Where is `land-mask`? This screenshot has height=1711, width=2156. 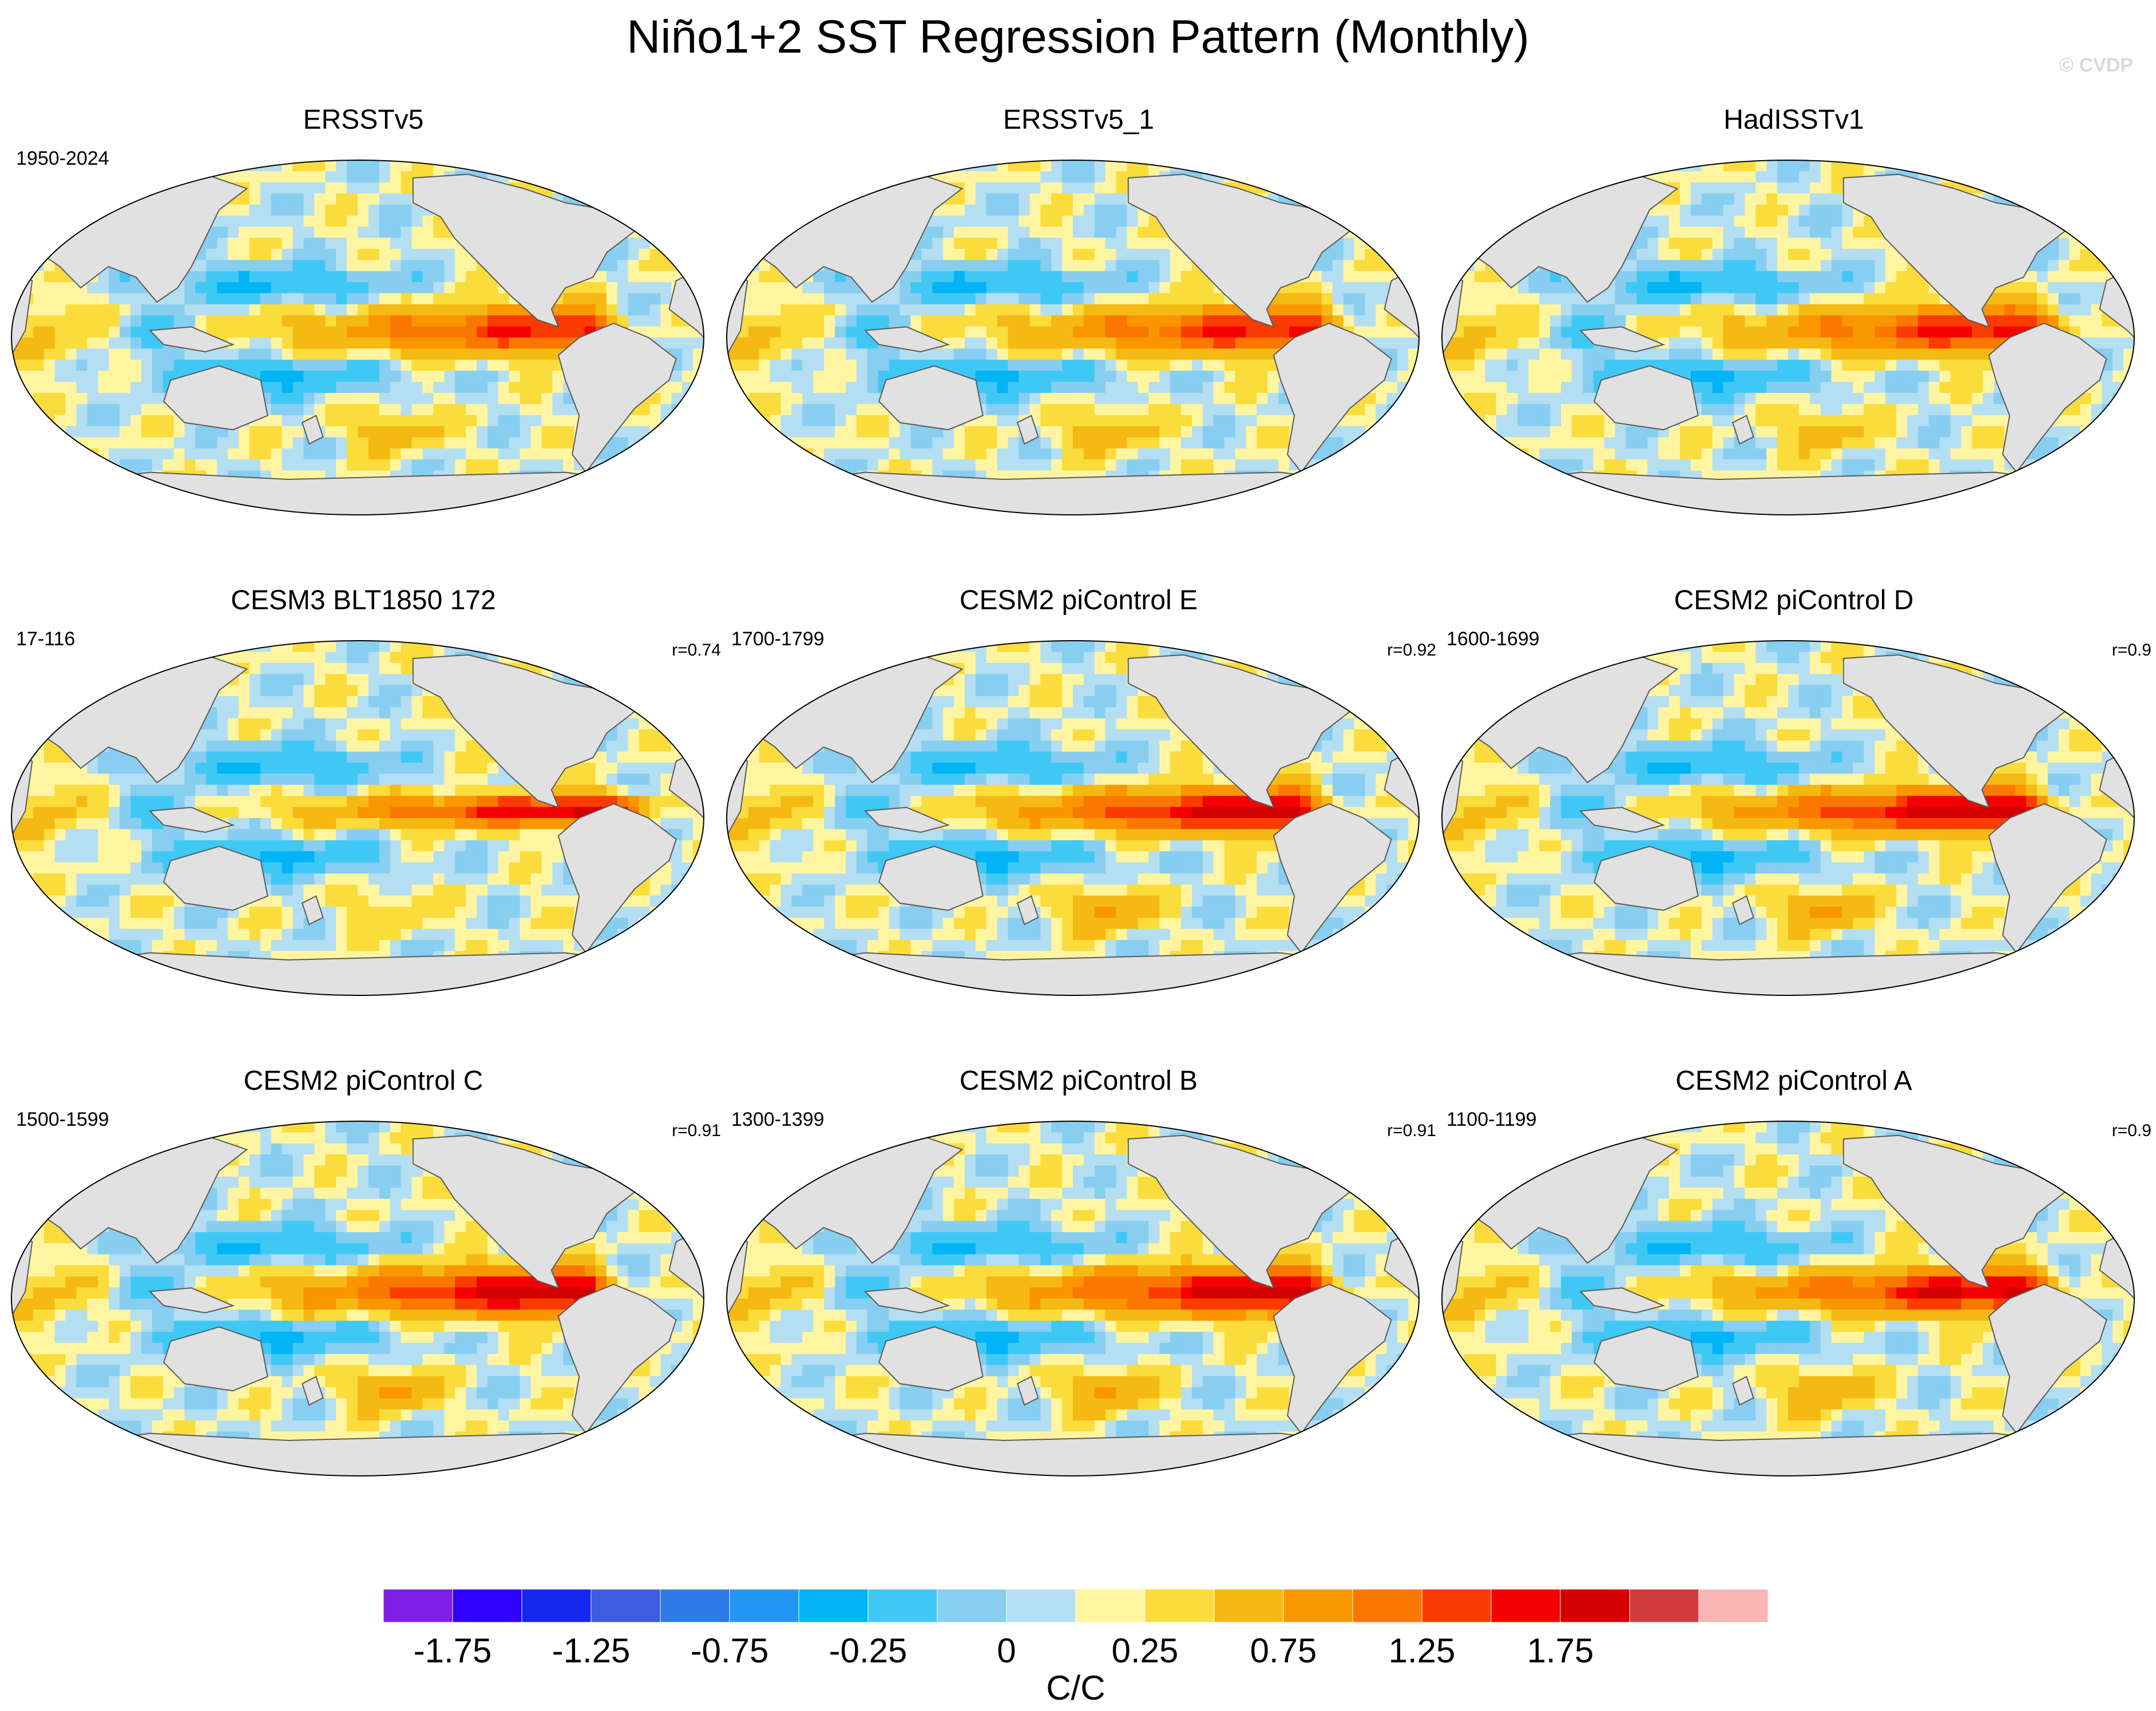
land-mask is located at coordinates (1394, 213).